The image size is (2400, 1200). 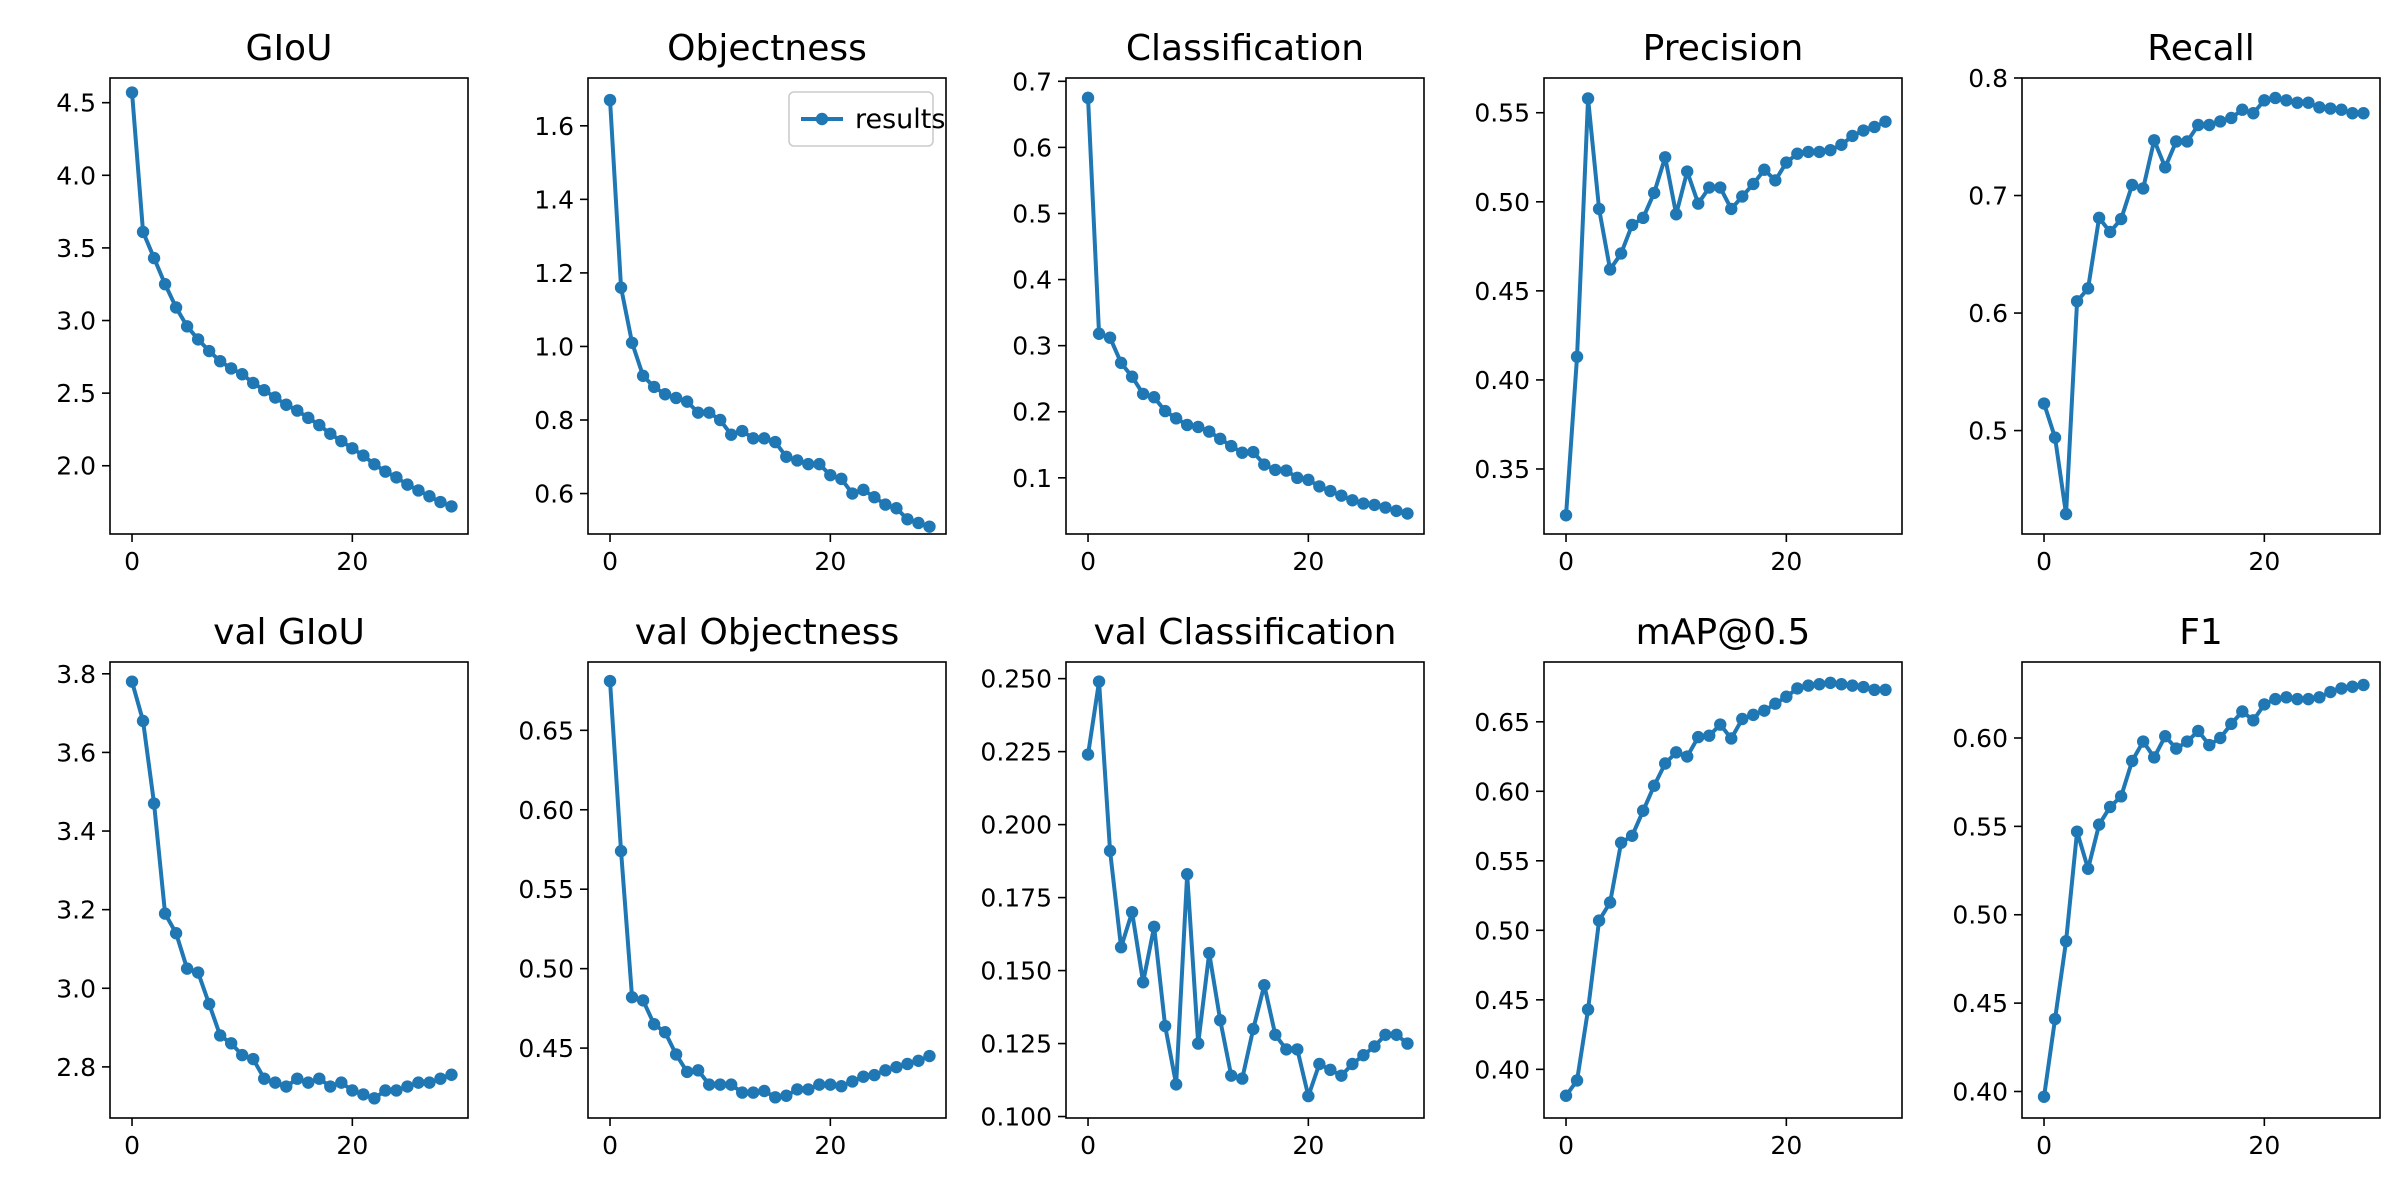 I want to click on y-tick-label: 1.4, so click(x=554, y=199).